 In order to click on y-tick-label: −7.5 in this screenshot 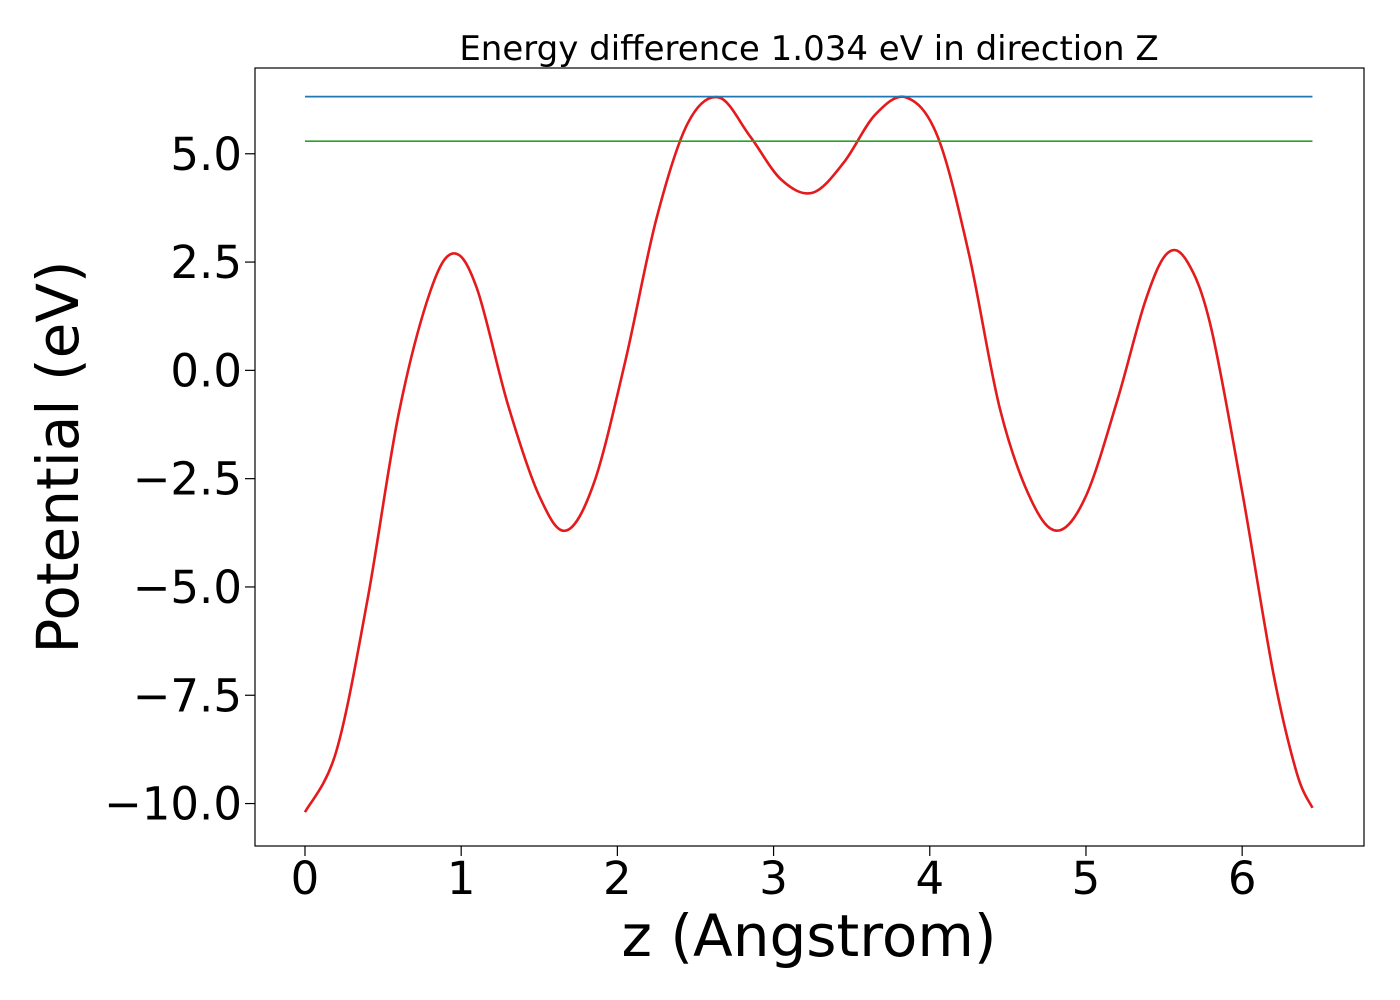, I will do `click(187, 695)`.